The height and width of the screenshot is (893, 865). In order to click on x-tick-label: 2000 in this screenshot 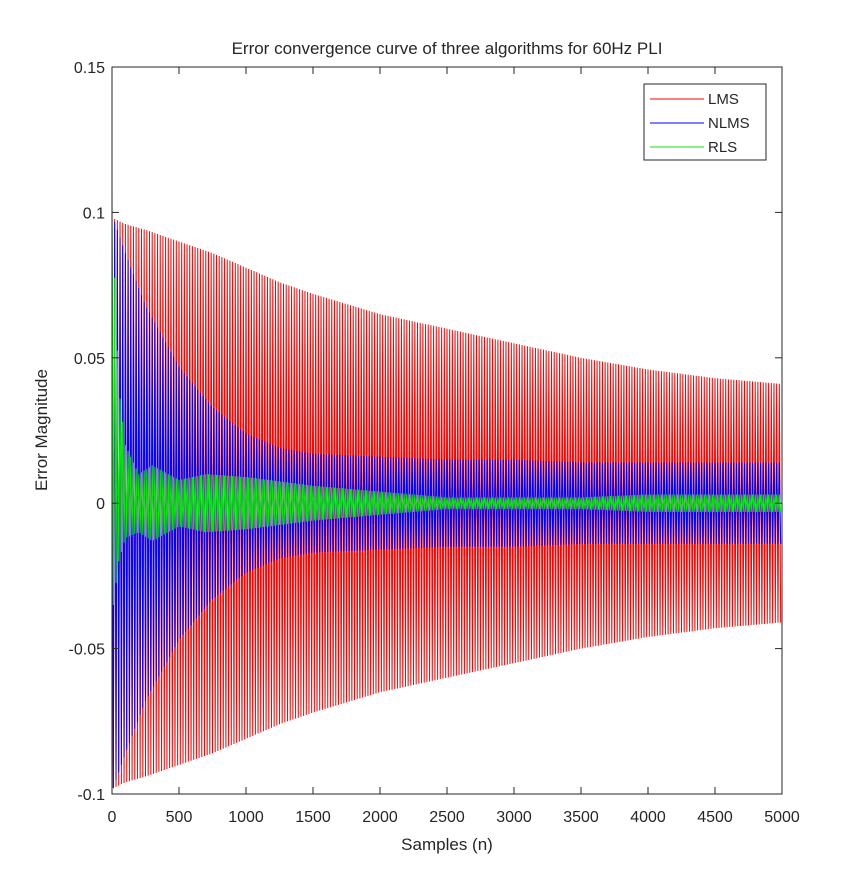, I will do `click(380, 817)`.